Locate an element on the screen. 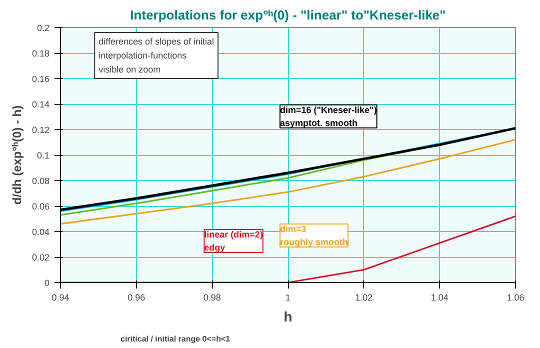 Image resolution: width=540 pixels, height=348 pixels. x-tick-label: 1.02 is located at coordinates (364, 297).